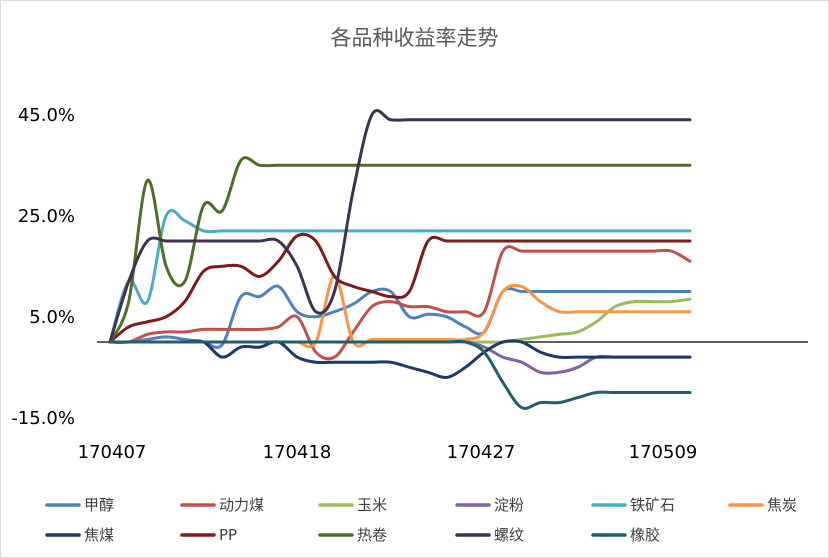 This screenshot has height=558, width=829. Describe the element at coordinates (481, 452) in the screenshot. I see `x-tick-label: 170427` at that location.